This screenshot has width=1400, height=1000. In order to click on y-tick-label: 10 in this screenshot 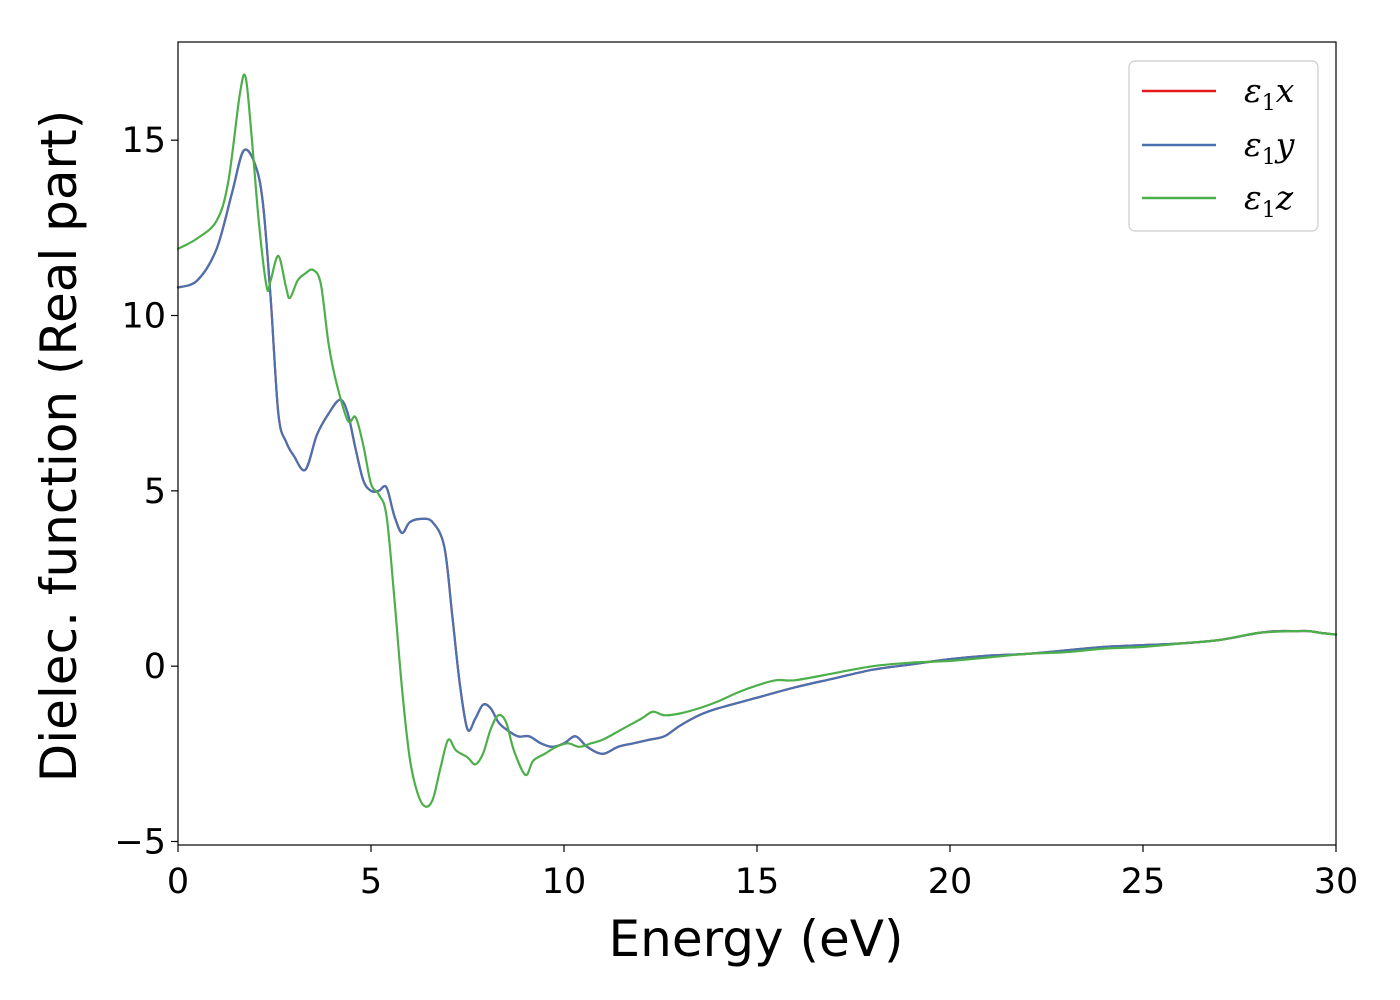, I will do `click(143, 317)`.